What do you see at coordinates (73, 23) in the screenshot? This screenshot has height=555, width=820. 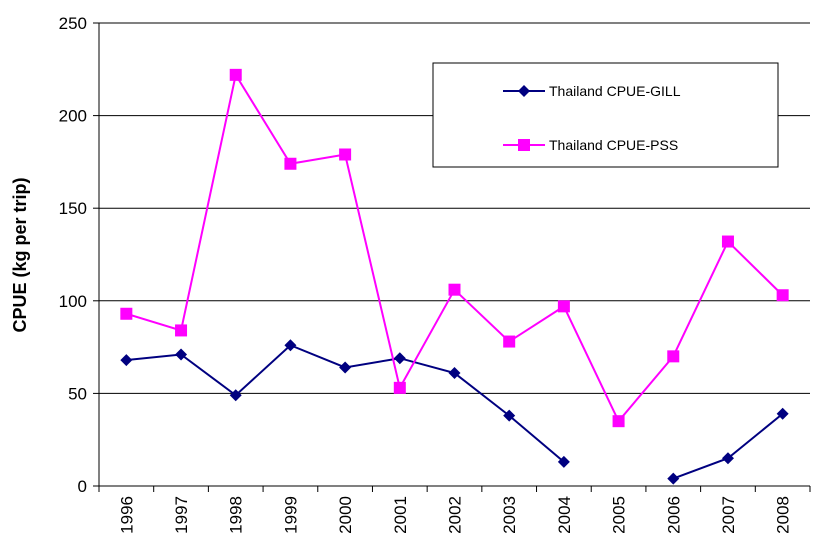 I see `y-tick-label: 250` at bounding box center [73, 23].